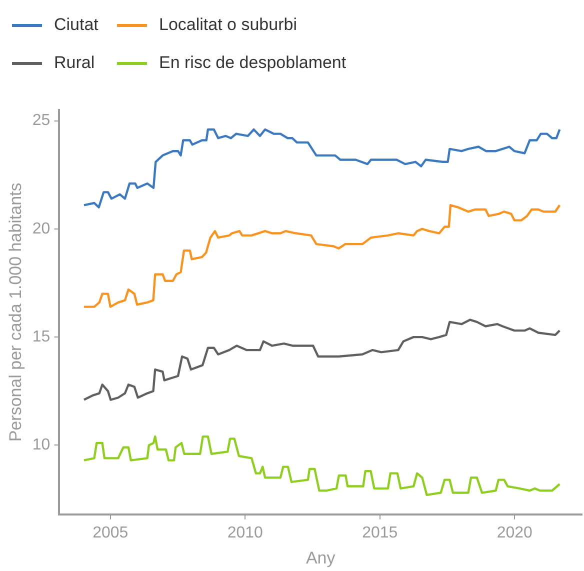  Describe the element at coordinates (245, 533) in the screenshot. I see `x-tick-label: 2010` at that location.